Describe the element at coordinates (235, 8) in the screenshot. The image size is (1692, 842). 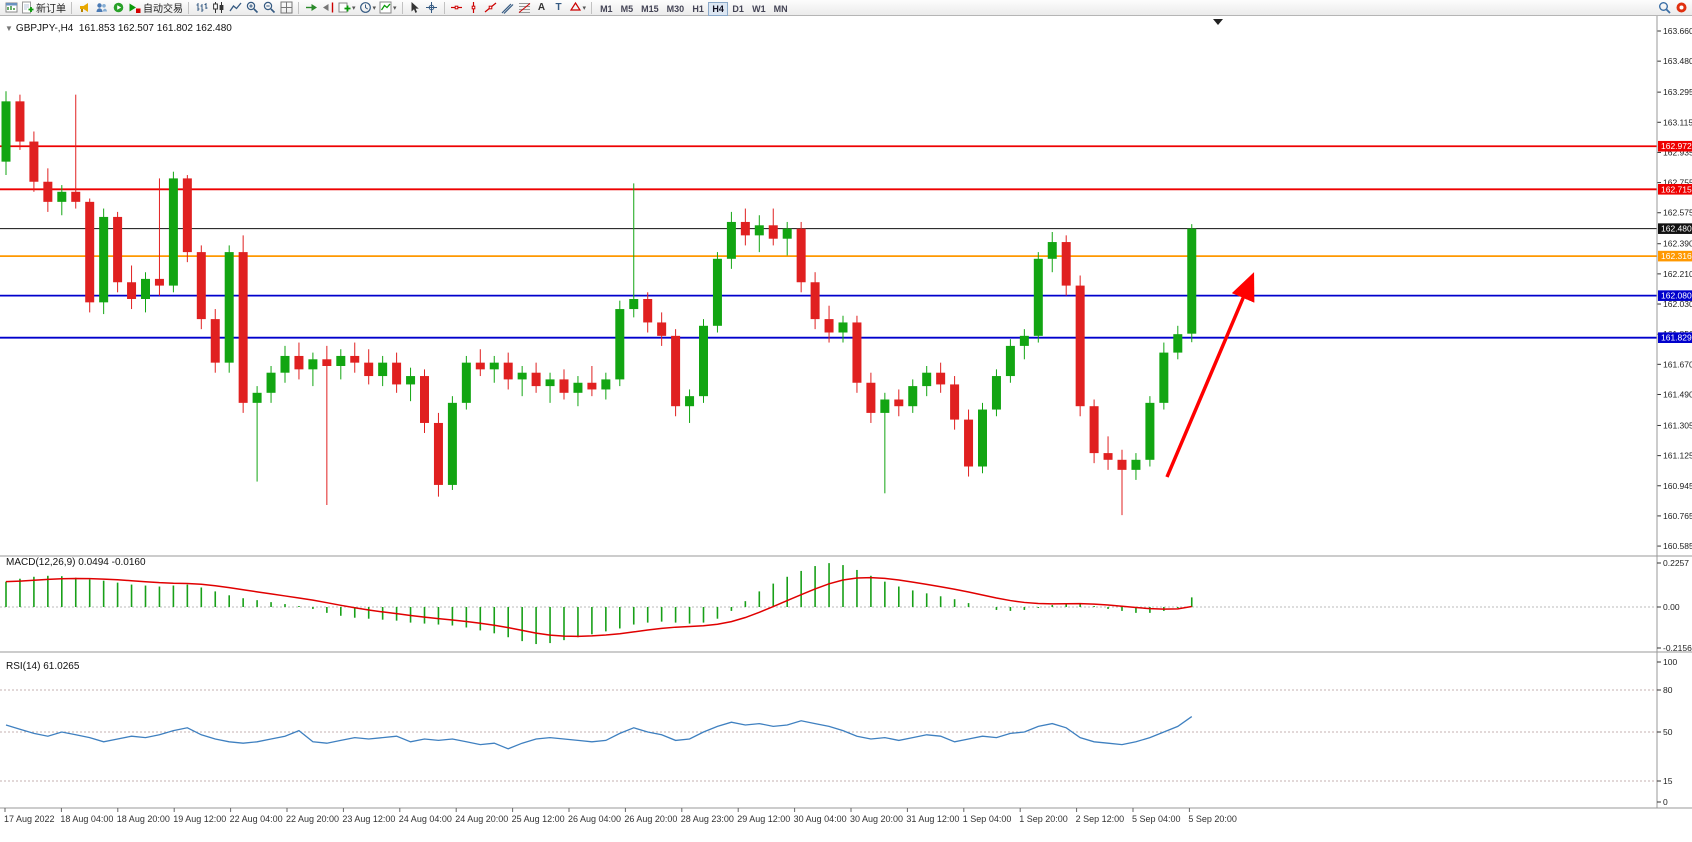
I see `line-chart-icon` at that location.